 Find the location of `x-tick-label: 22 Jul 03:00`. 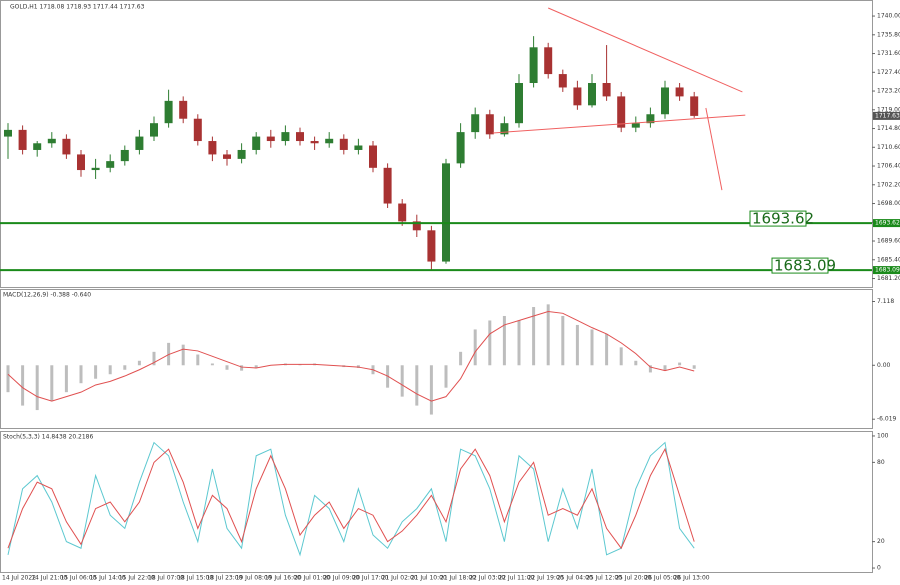

x-tick-label: 22 Jul 03:00 is located at coordinates (487, 578).